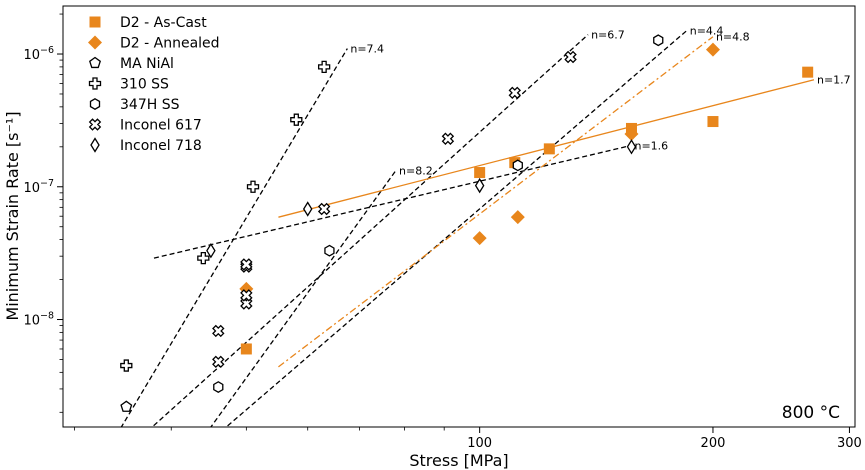 The height and width of the screenshot is (470, 865). I want to click on fit-line-label: n=1.7, so click(834, 80).